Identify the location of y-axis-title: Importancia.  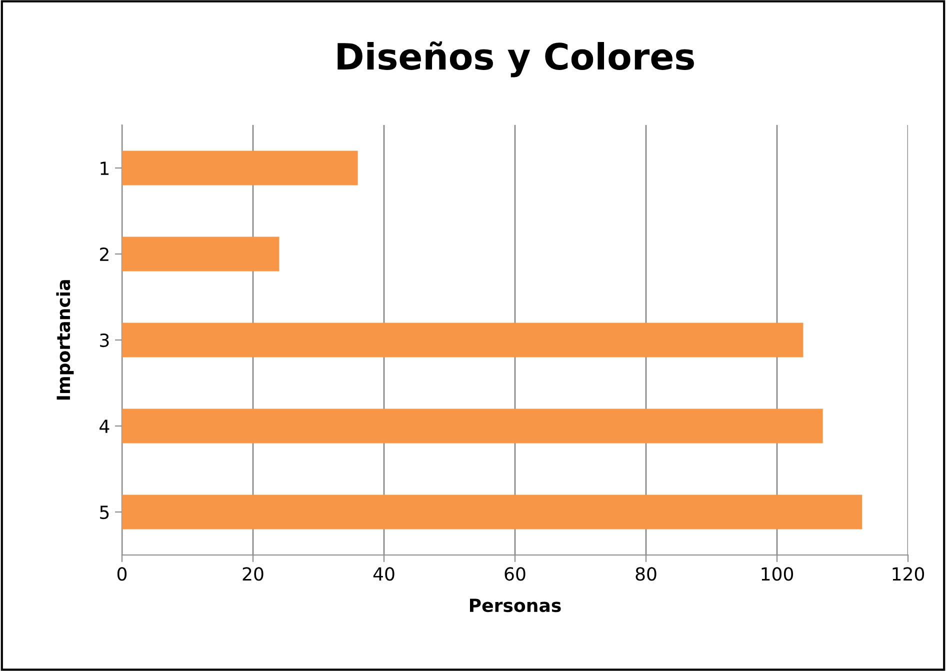
(65, 340).